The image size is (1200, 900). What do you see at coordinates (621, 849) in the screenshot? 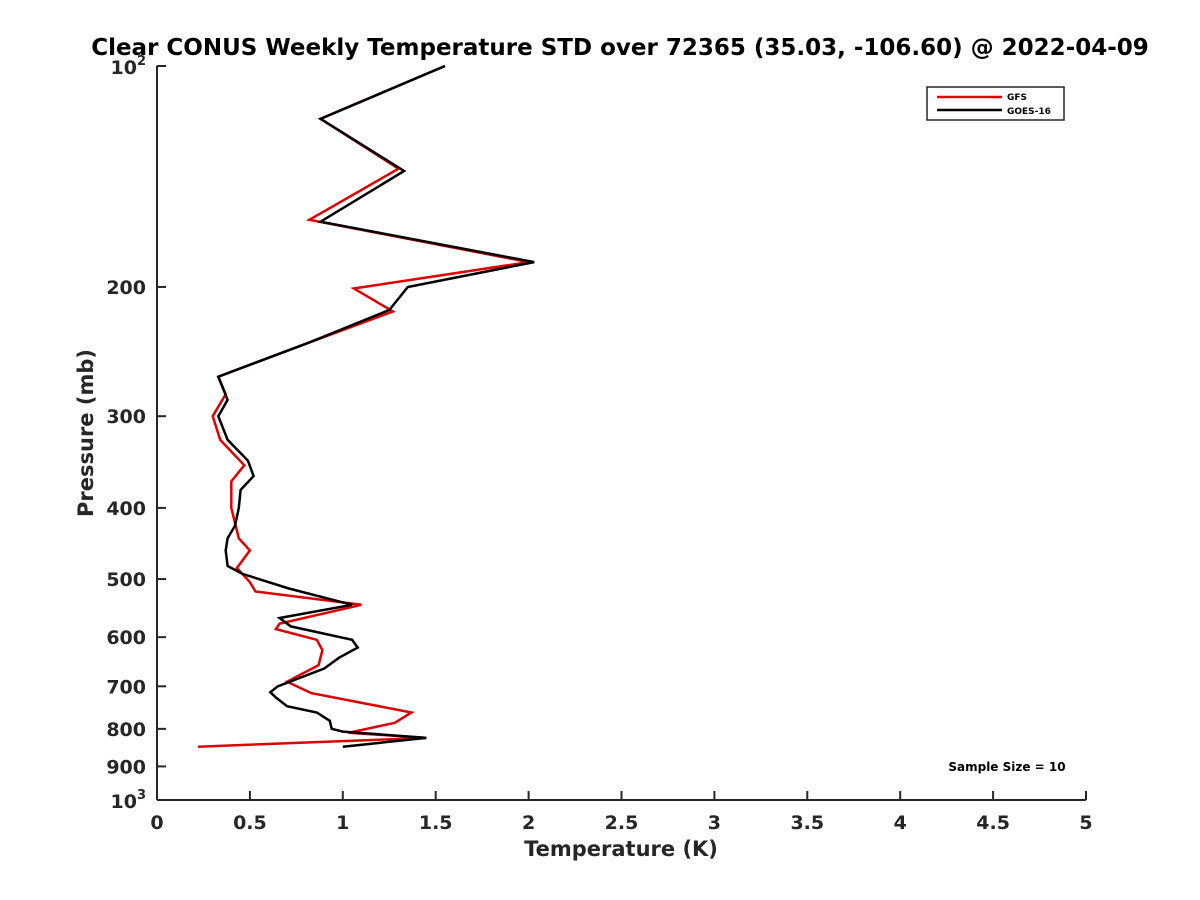
I see `x-axis-label: Temperature (K)` at bounding box center [621, 849].